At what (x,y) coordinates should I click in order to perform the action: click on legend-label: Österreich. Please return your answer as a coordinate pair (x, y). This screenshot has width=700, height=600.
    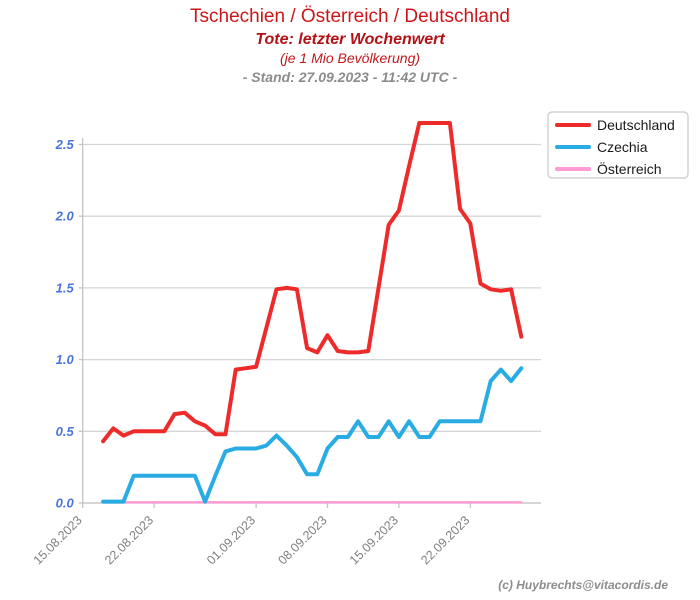
    Looking at the image, I should click on (629, 168).